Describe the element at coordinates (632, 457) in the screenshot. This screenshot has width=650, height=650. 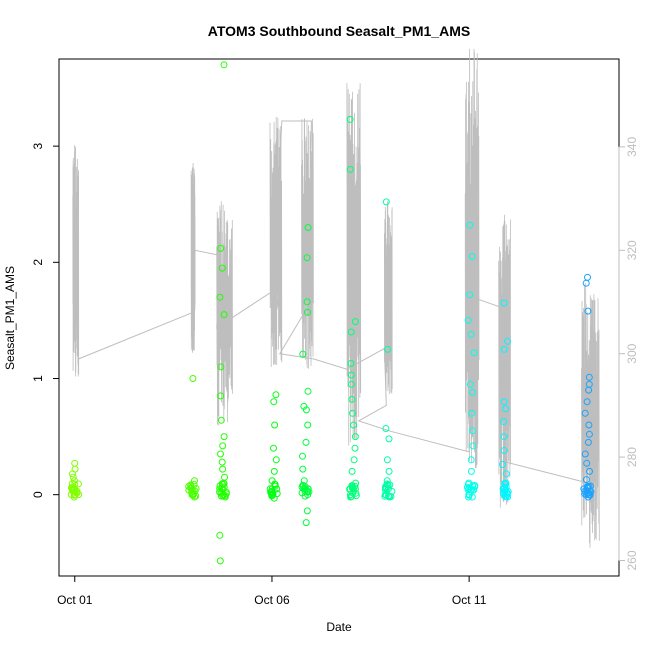
I see `y-right-tick-label: 280` at that location.